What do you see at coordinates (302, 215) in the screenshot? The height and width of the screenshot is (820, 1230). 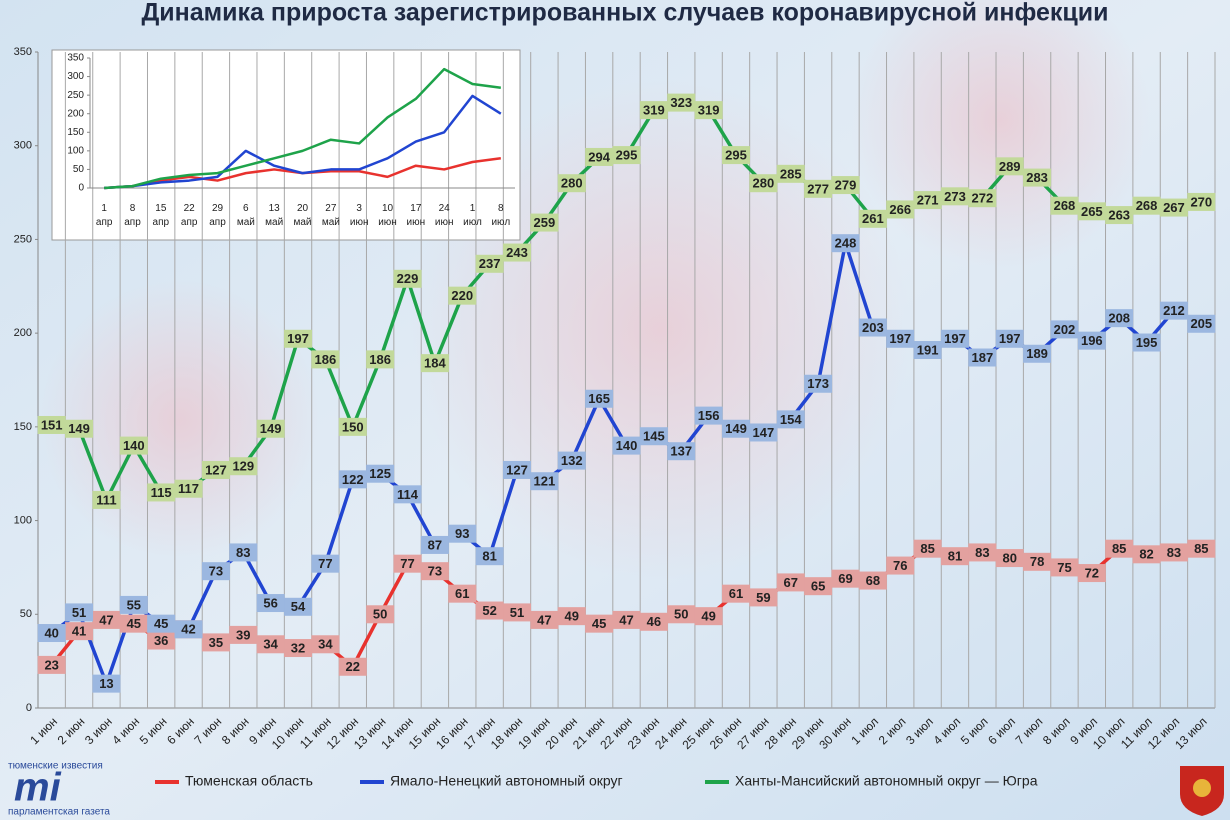 I see `x-tick-label: 20 май` at bounding box center [302, 215].